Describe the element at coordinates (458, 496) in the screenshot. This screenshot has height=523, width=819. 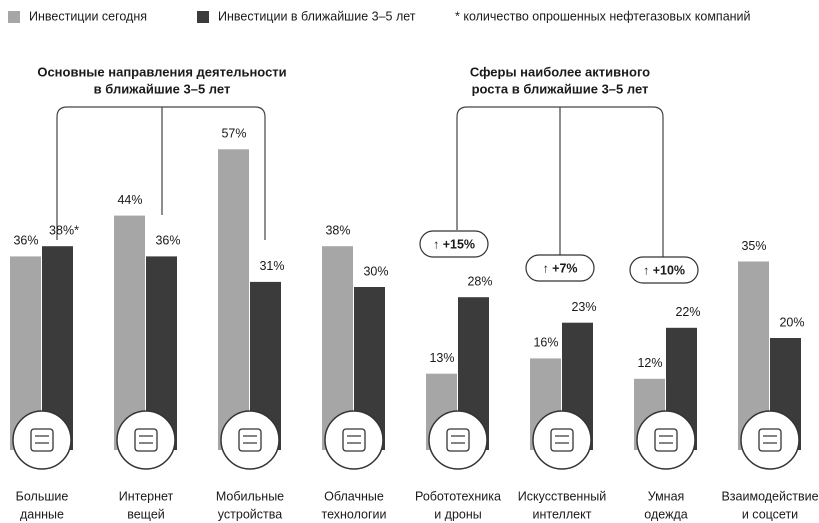
I see `category-label: Робототехника` at that location.